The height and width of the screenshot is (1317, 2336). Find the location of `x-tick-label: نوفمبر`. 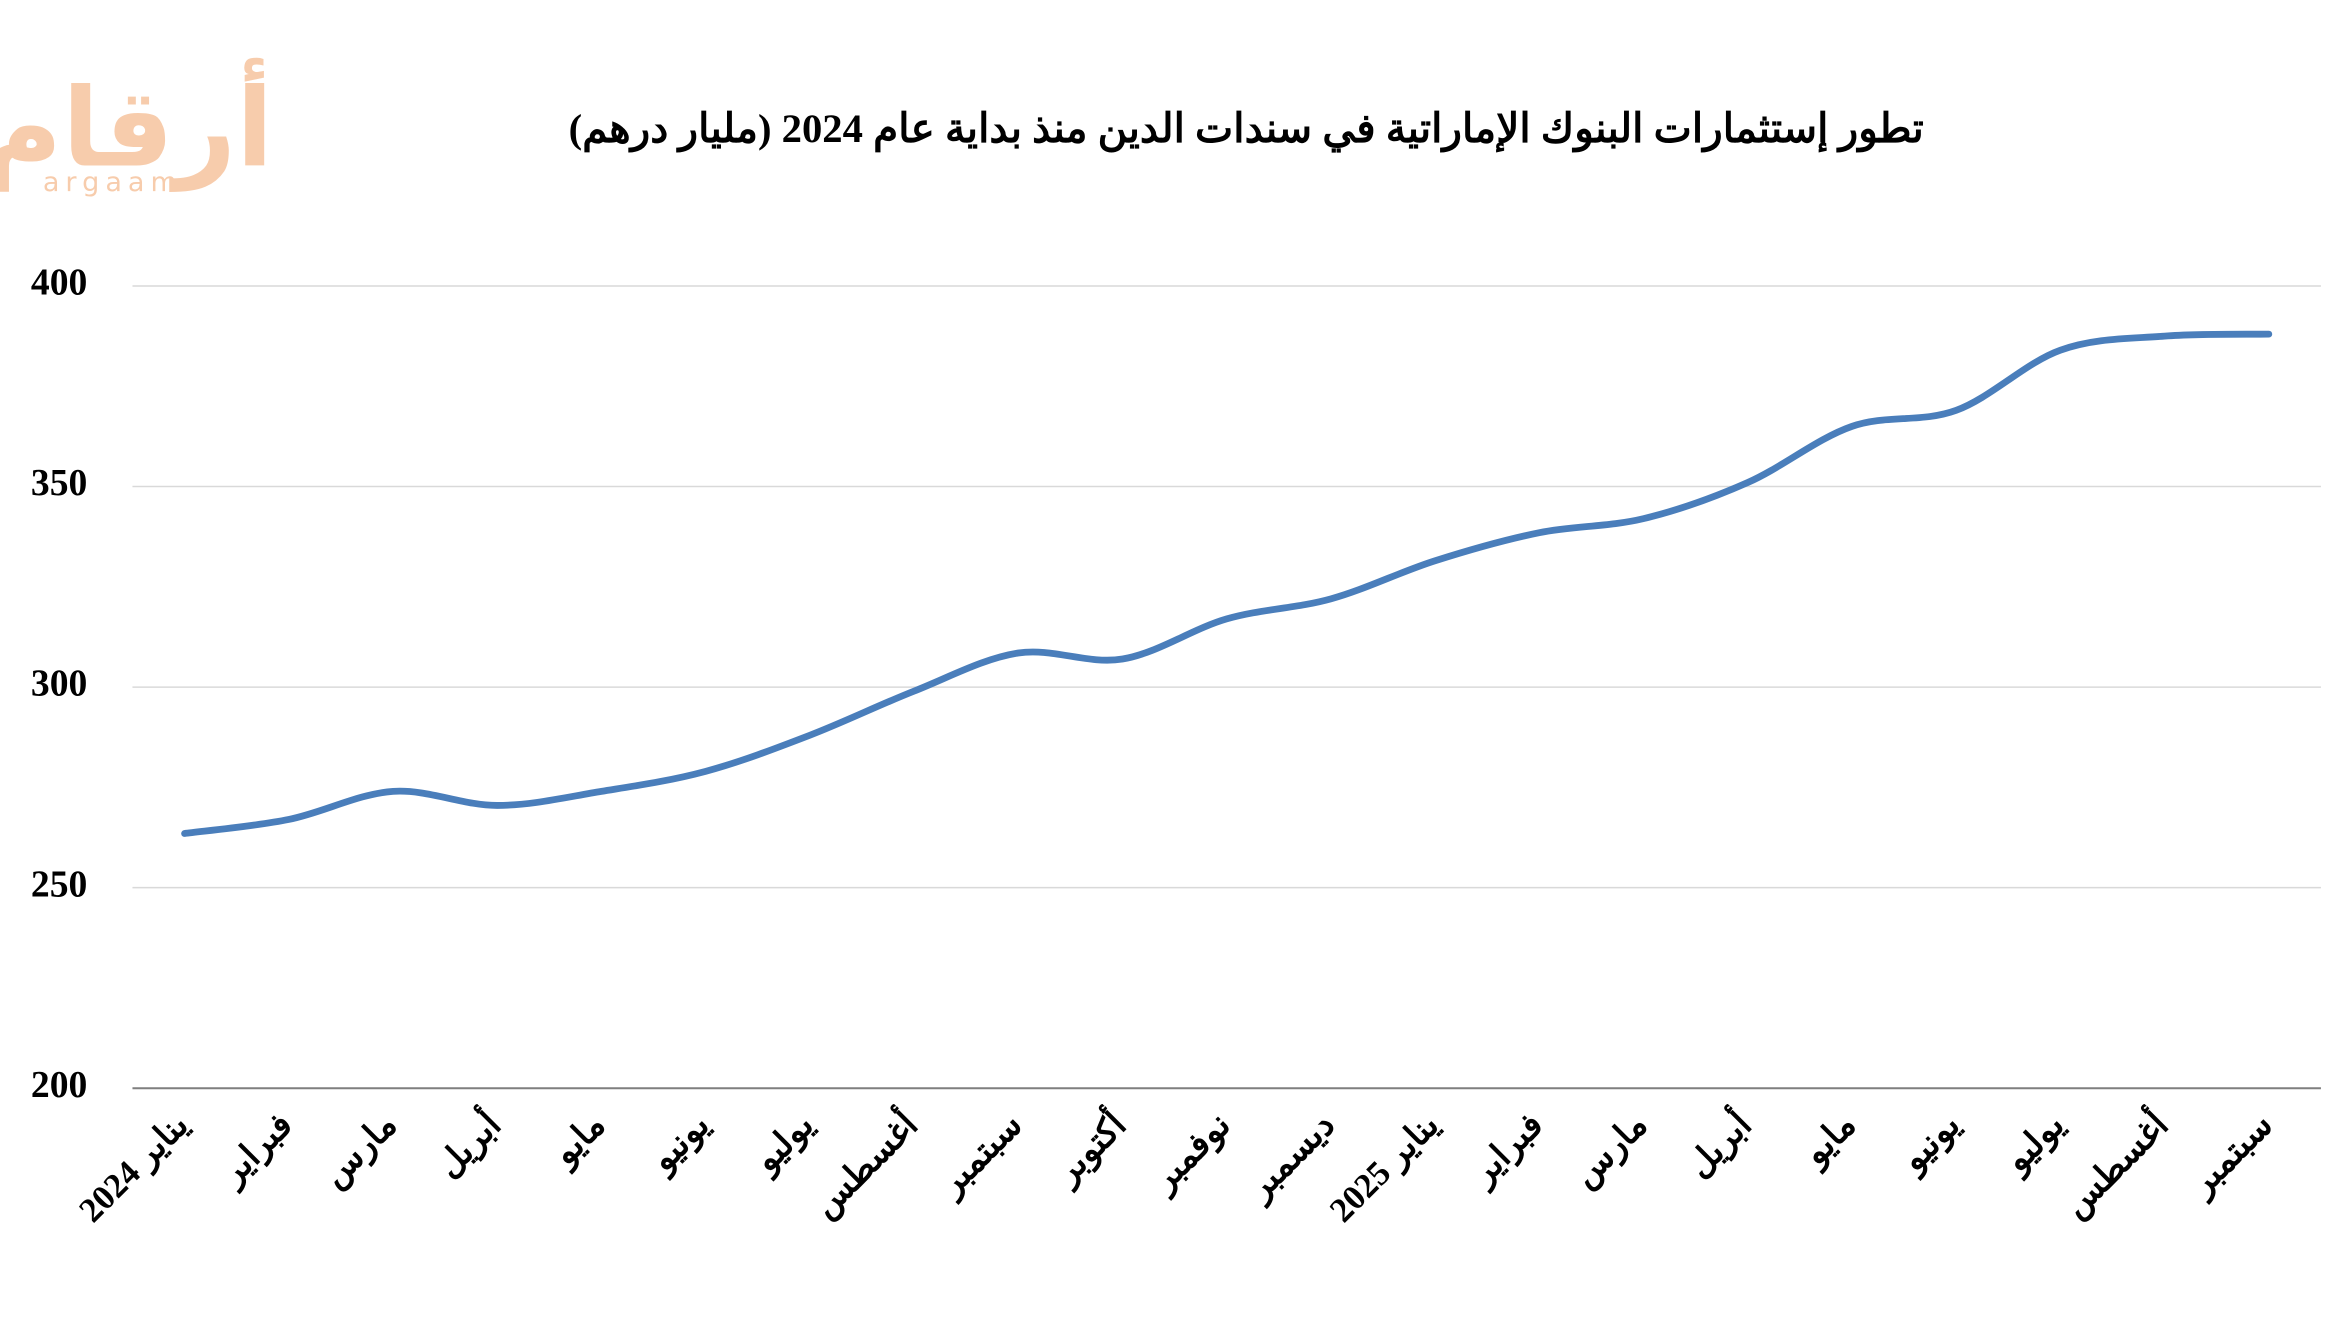

x-tick-label: نوفمبر is located at coordinates (1191, 1154).